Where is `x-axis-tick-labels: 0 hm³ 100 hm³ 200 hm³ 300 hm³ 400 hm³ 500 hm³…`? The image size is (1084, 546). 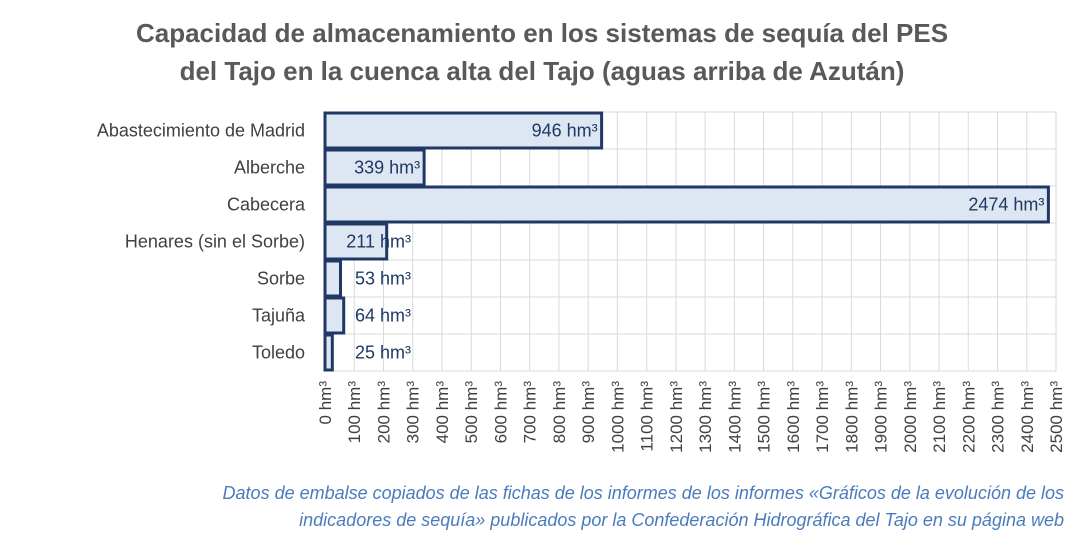
x-axis-tick-labels: 0 hm³ 100 hm³ 200 hm³ 300 hm³ 400 hm³ 500 hm³… is located at coordinates (691, 417).